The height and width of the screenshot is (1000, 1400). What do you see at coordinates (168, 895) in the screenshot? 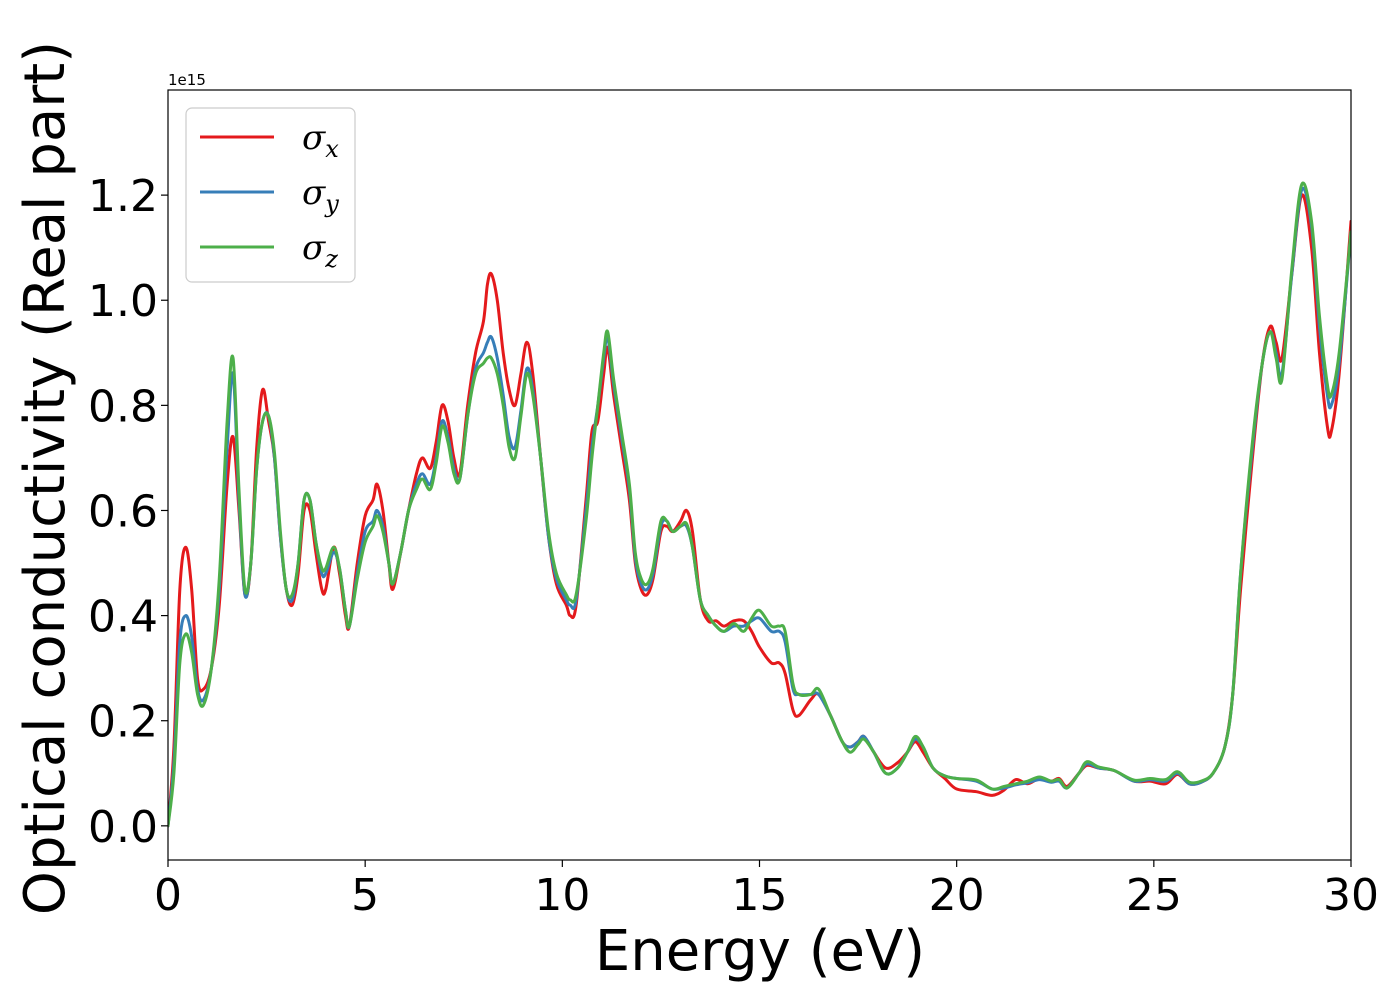
I see `x-tick-label: 0` at bounding box center [168, 895].